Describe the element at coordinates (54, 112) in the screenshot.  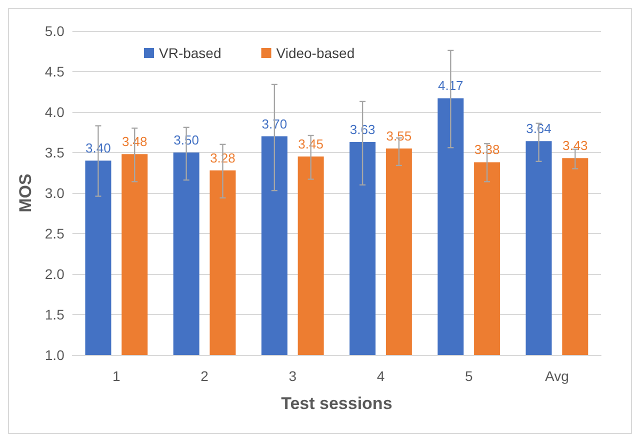
I see `y-tick-label: 4.0` at that location.